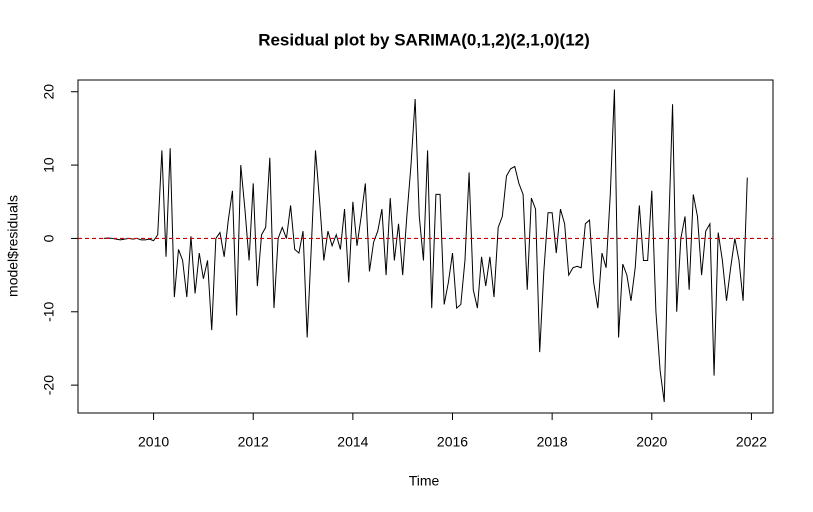 The height and width of the screenshot is (512, 813). I want to click on x-tick-label: 2014, so click(352, 442).